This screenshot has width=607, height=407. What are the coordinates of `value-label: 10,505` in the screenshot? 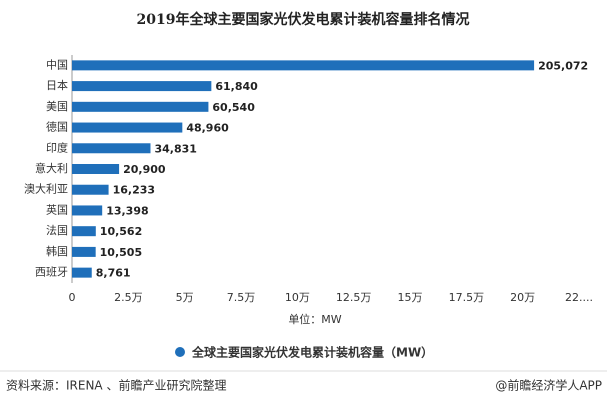 It's located at (121, 252).